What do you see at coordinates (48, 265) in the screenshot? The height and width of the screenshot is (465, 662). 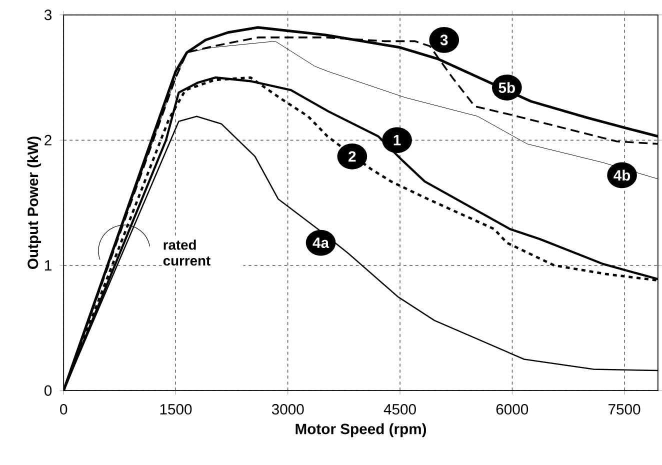 I see `y-tick-label: 1` at bounding box center [48, 265].